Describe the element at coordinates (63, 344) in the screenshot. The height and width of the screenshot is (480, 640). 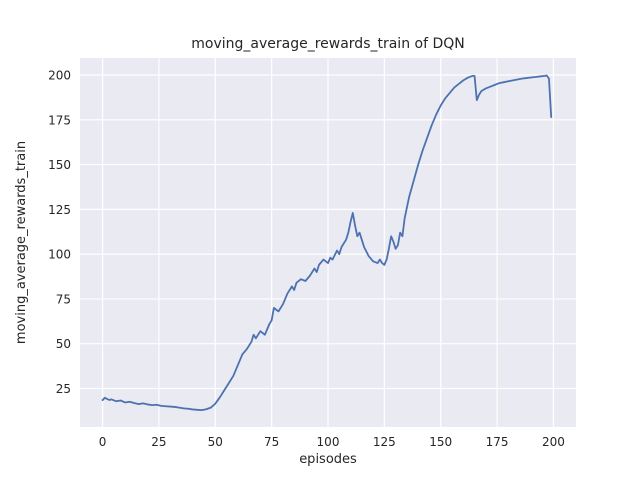
I see `y-tick-label: 50` at that location.